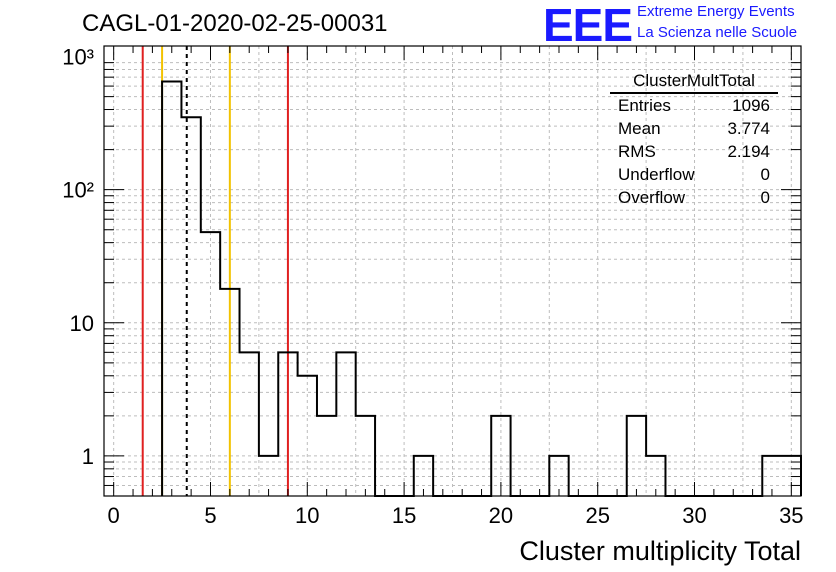 This screenshot has height=572, width=836. Describe the element at coordinates (652, 197) in the screenshot. I see `stats-label: Overflow` at that location.